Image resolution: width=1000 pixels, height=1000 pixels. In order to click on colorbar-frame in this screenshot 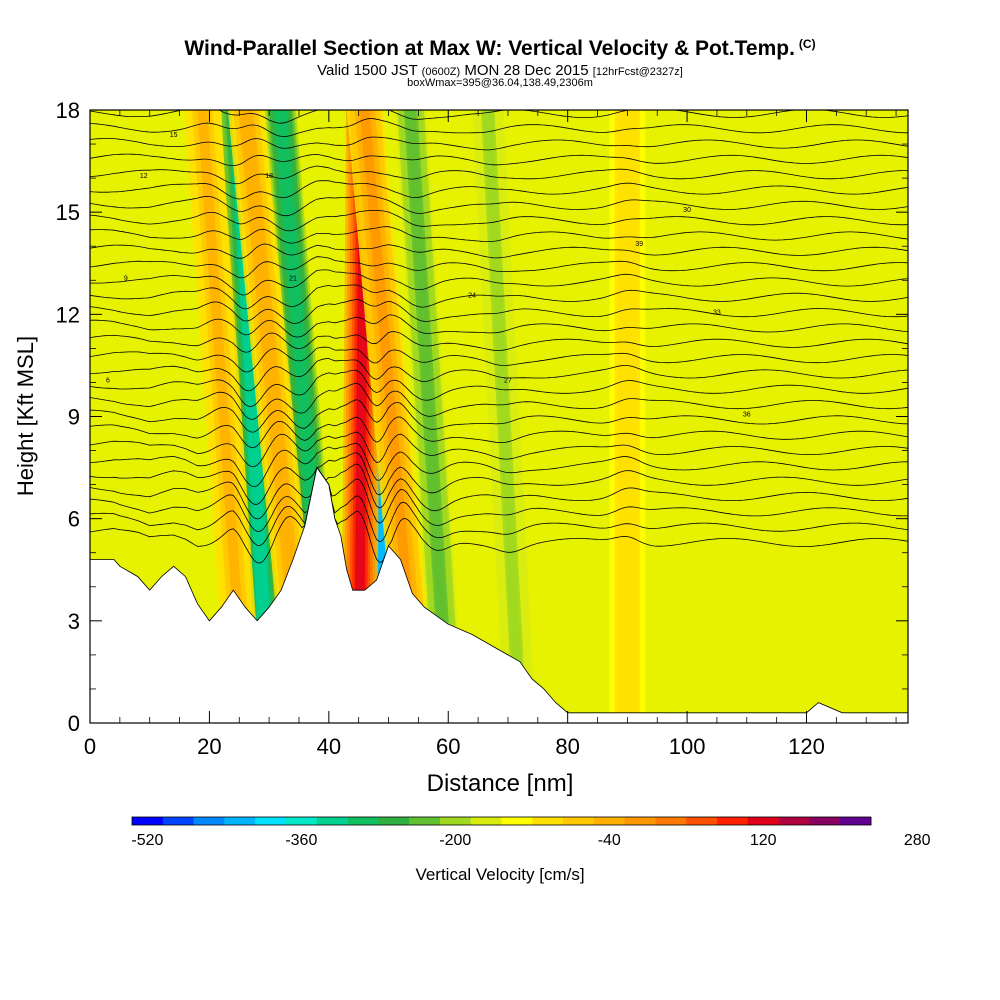, I will do `click(501, 821)`.